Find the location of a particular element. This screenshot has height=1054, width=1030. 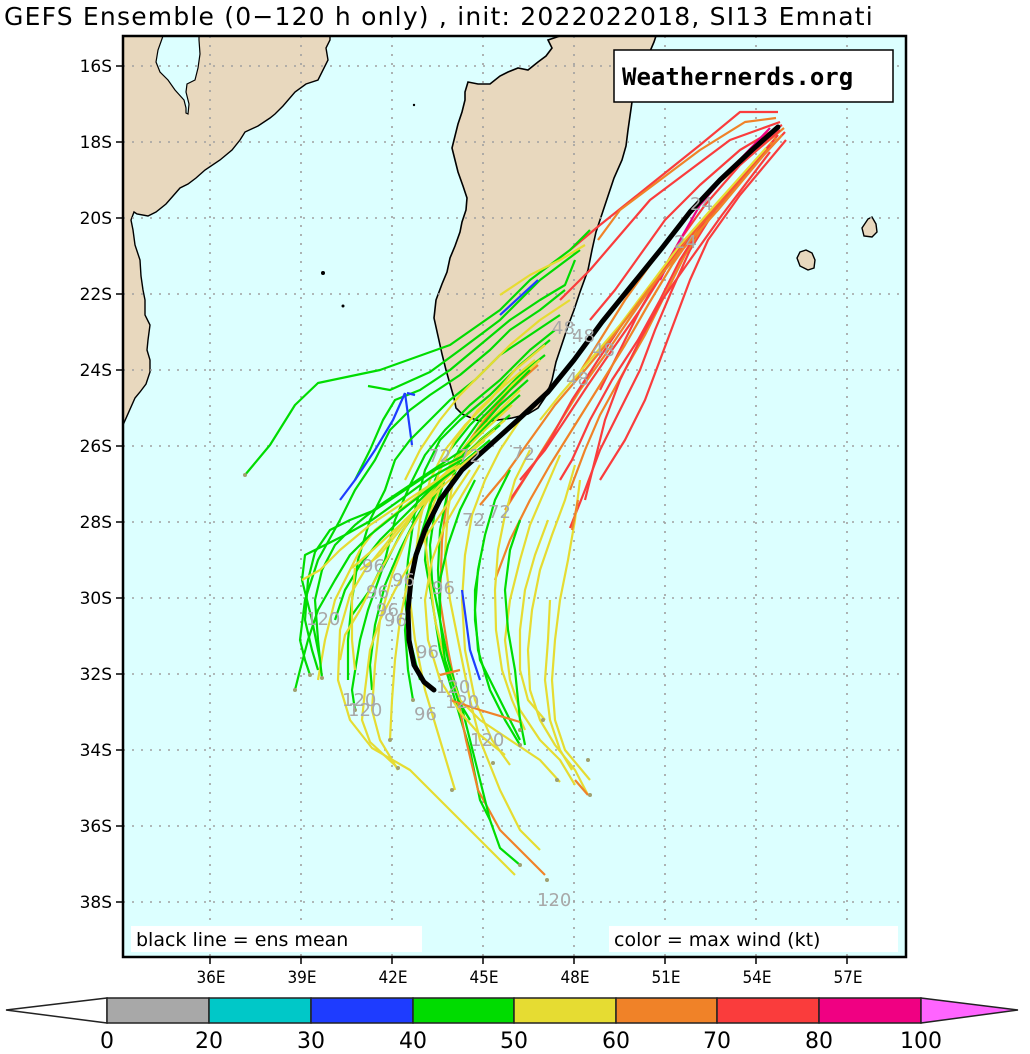

svg-text: 28S is located at coordinates (96, 523).